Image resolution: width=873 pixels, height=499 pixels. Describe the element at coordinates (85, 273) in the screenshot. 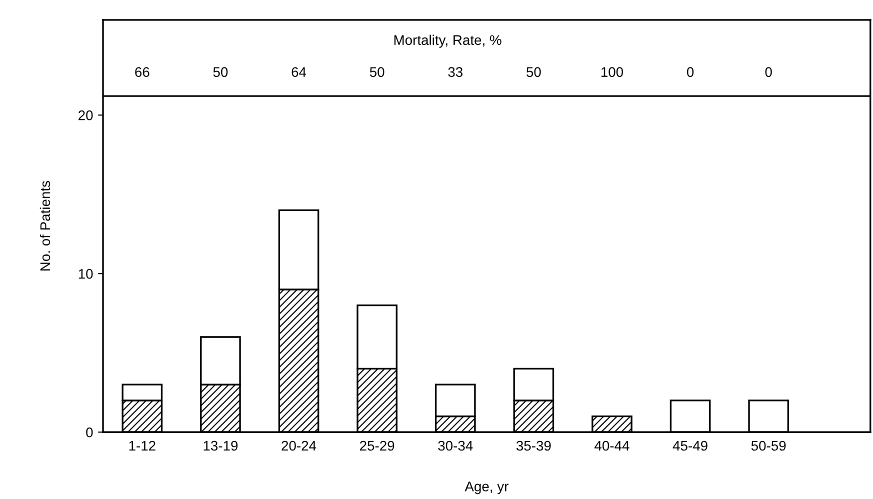

I see `y-tick-label: 10` at that location.